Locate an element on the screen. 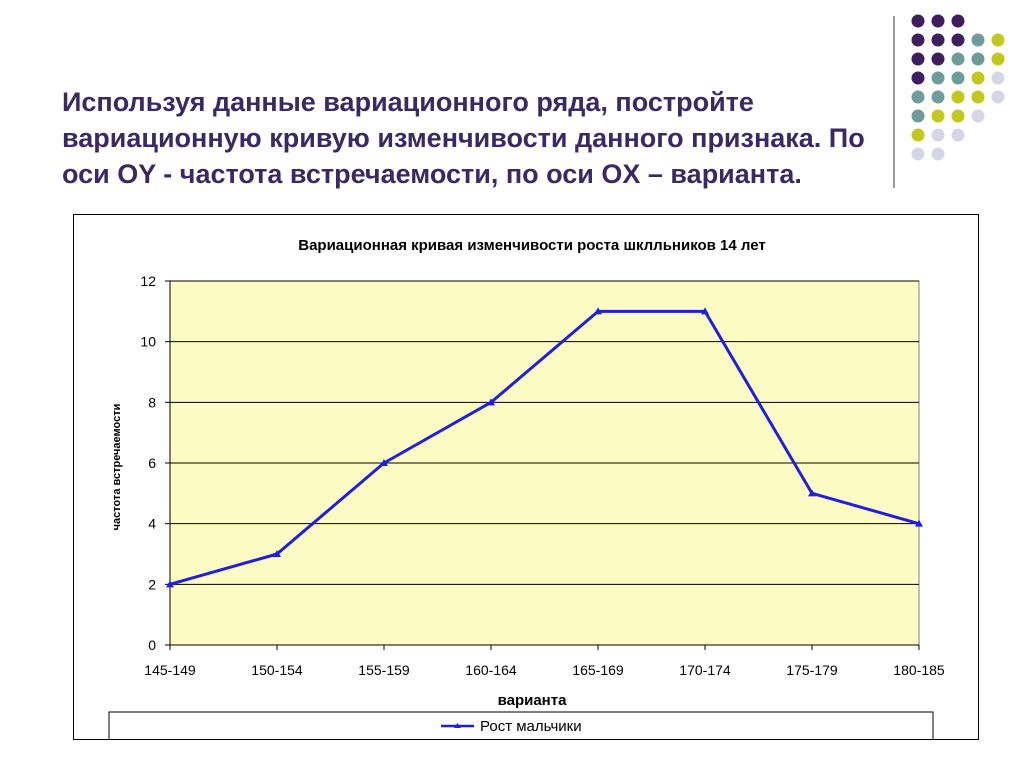 The image size is (1024, 767). legend-box is located at coordinates (521, 726).